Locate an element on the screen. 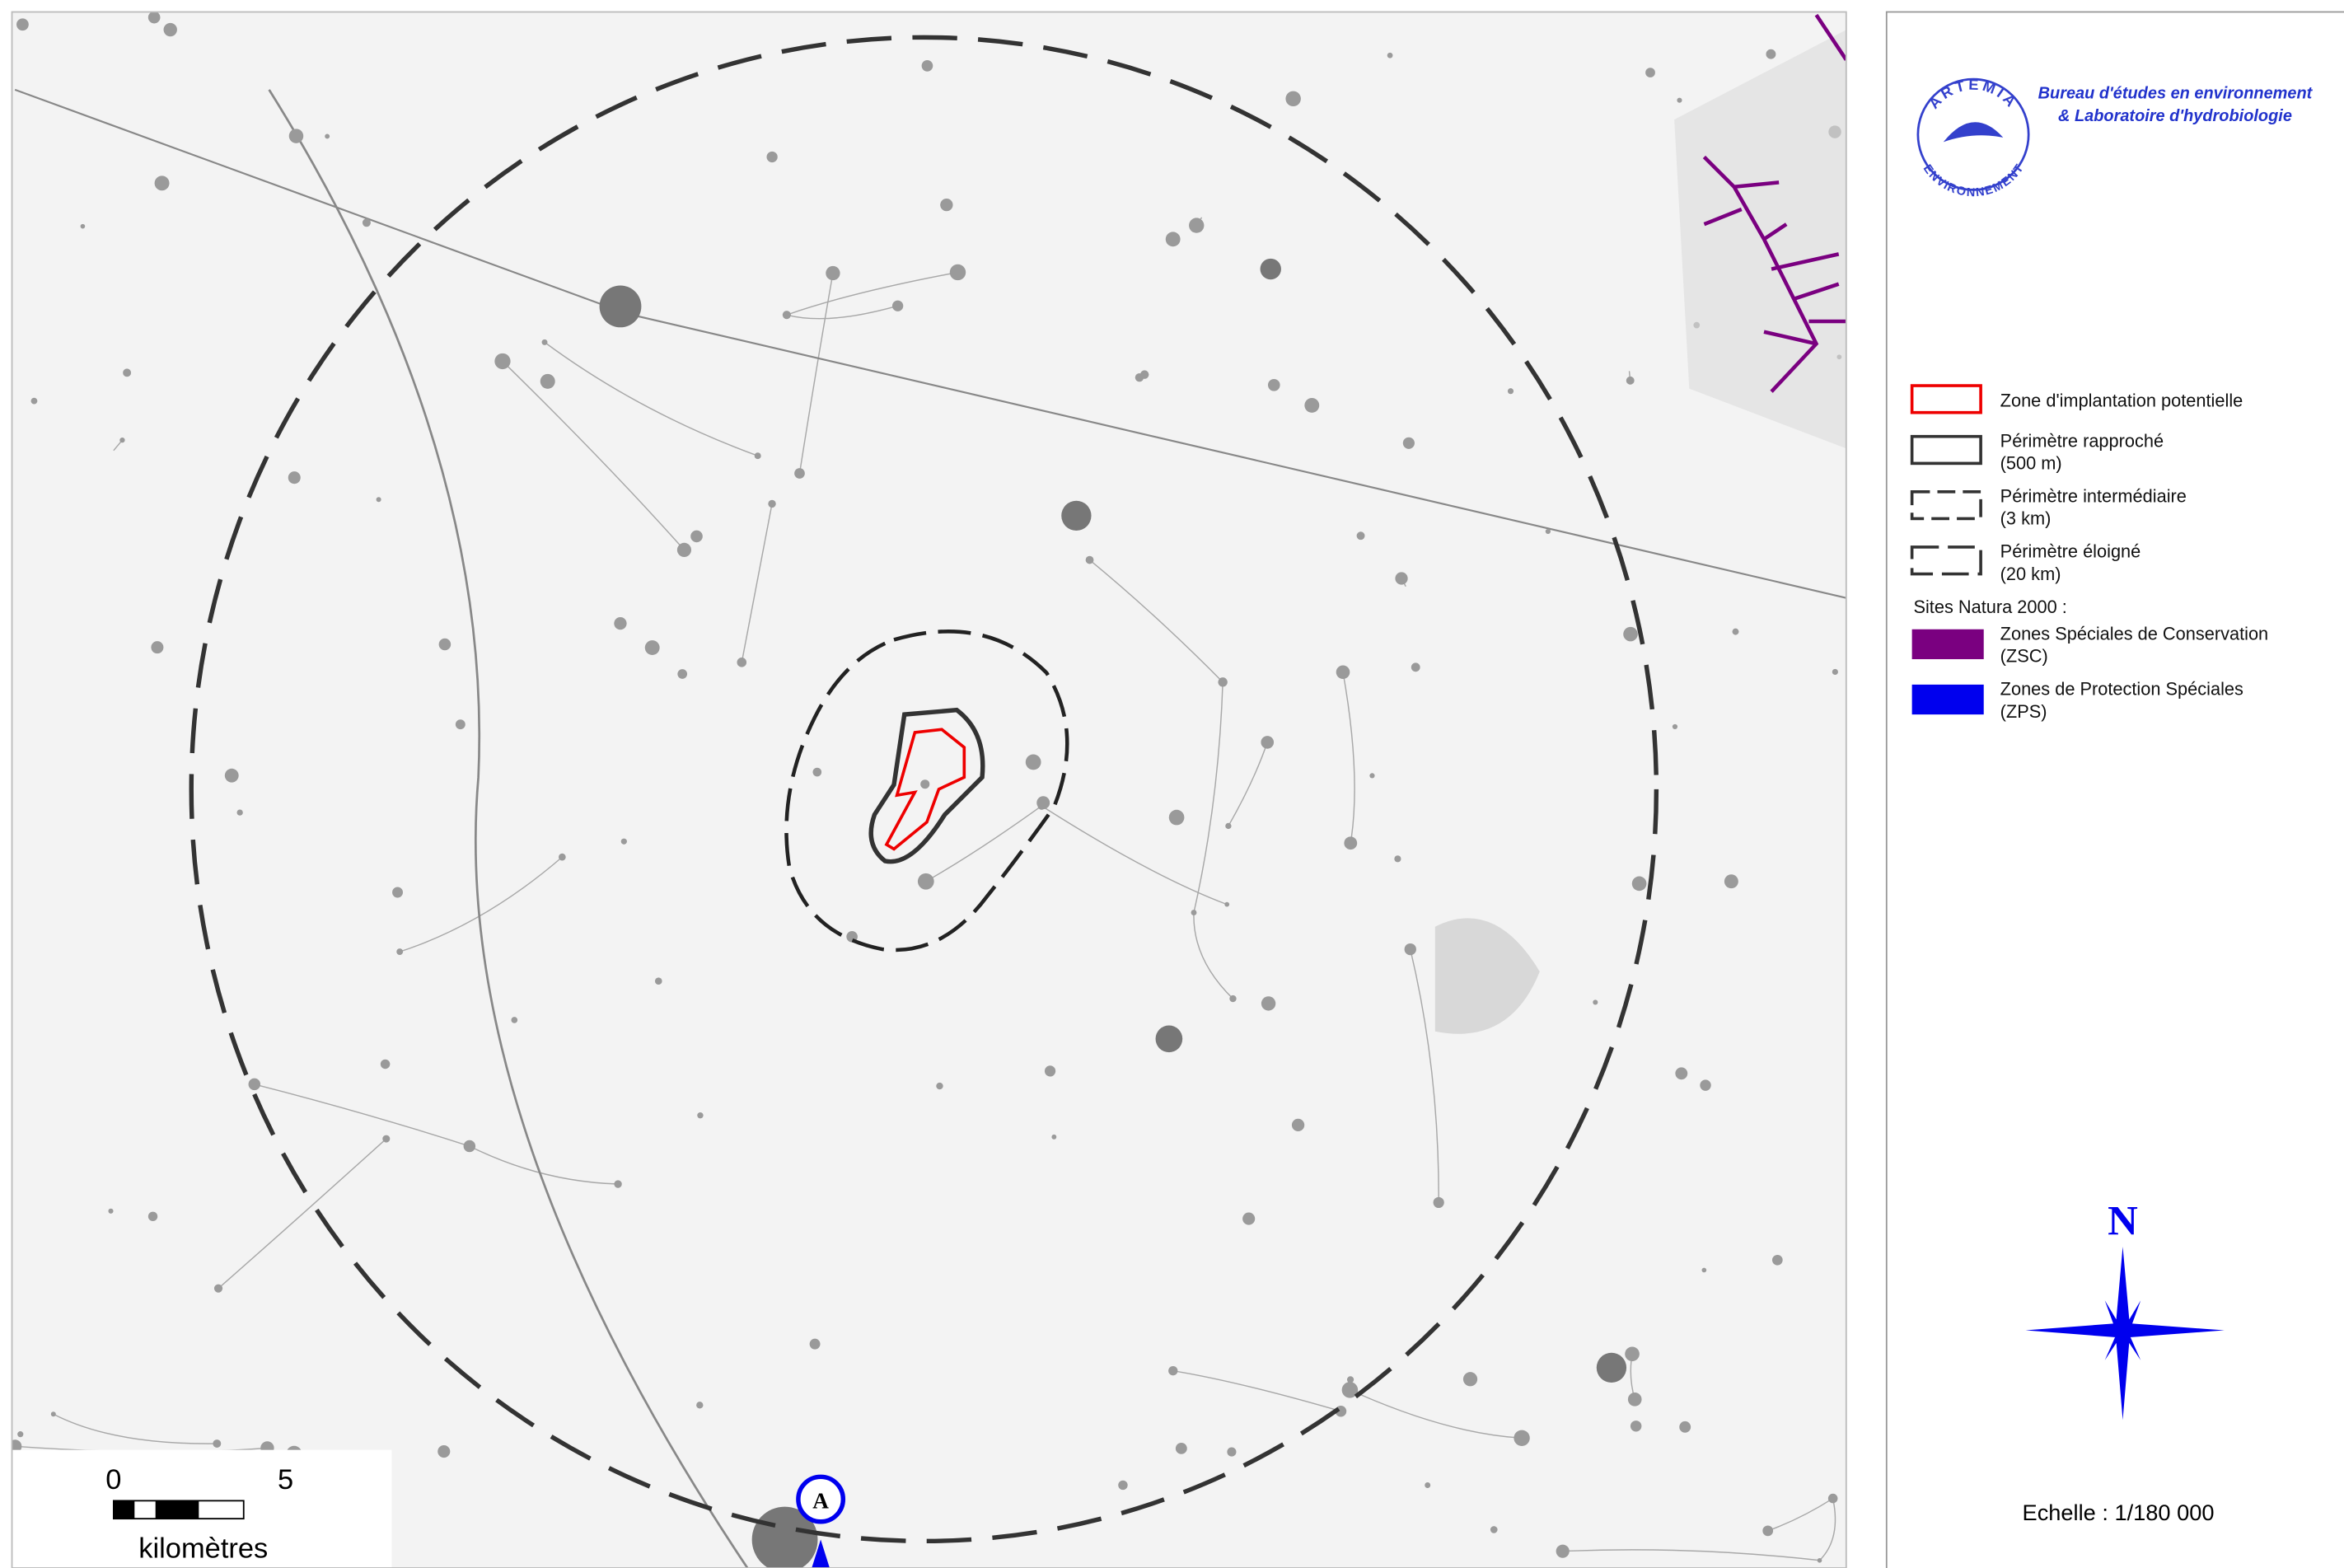 The height and width of the screenshot is (1568, 2344). intermediate-perimeter is located at coordinates (927, 791).